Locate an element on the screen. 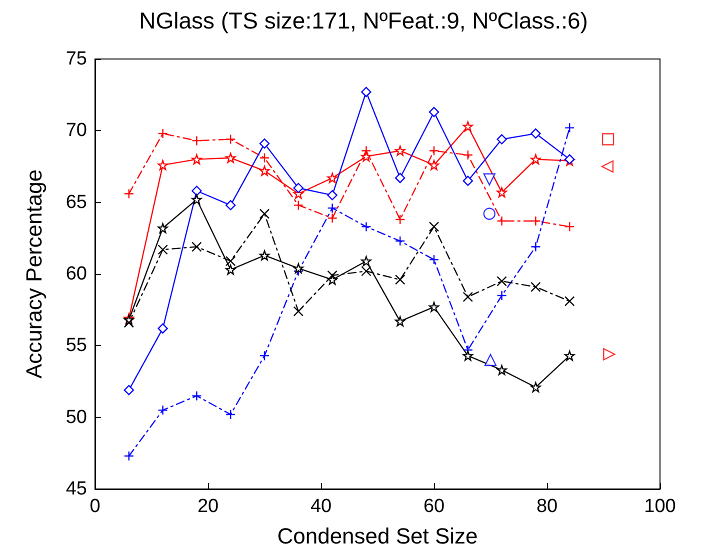 The image size is (727, 556). x-tick-label: 80 is located at coordinates (547, 506).